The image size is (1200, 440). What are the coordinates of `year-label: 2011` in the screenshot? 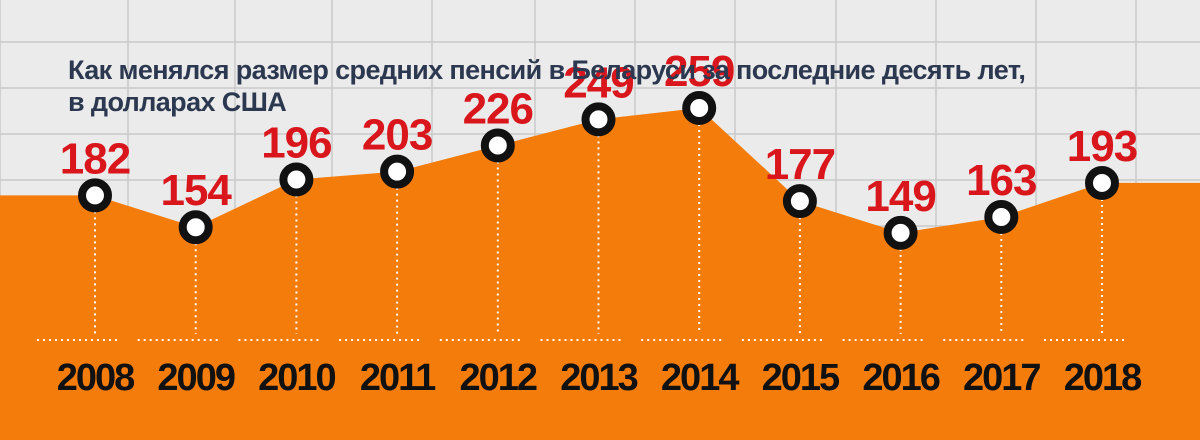 It's located at (398, 378).